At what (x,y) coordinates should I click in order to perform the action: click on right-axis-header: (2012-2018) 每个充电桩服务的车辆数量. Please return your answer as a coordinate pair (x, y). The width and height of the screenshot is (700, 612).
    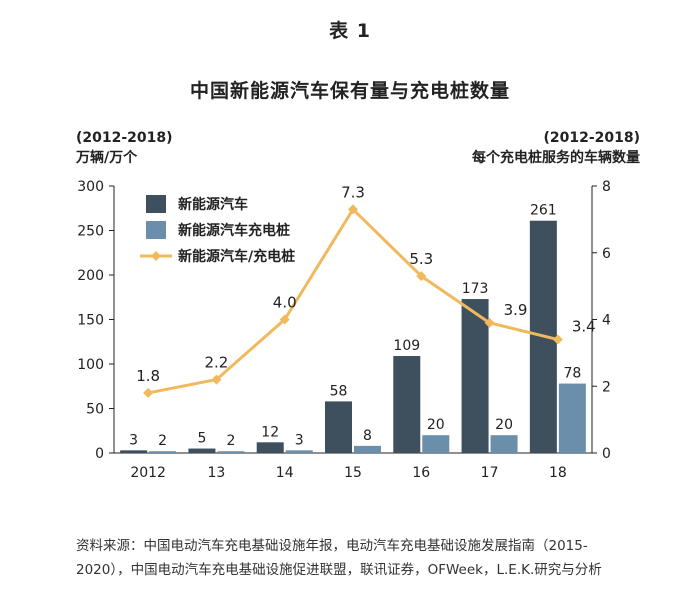
    Looking at the image, I should click on (556, 148).